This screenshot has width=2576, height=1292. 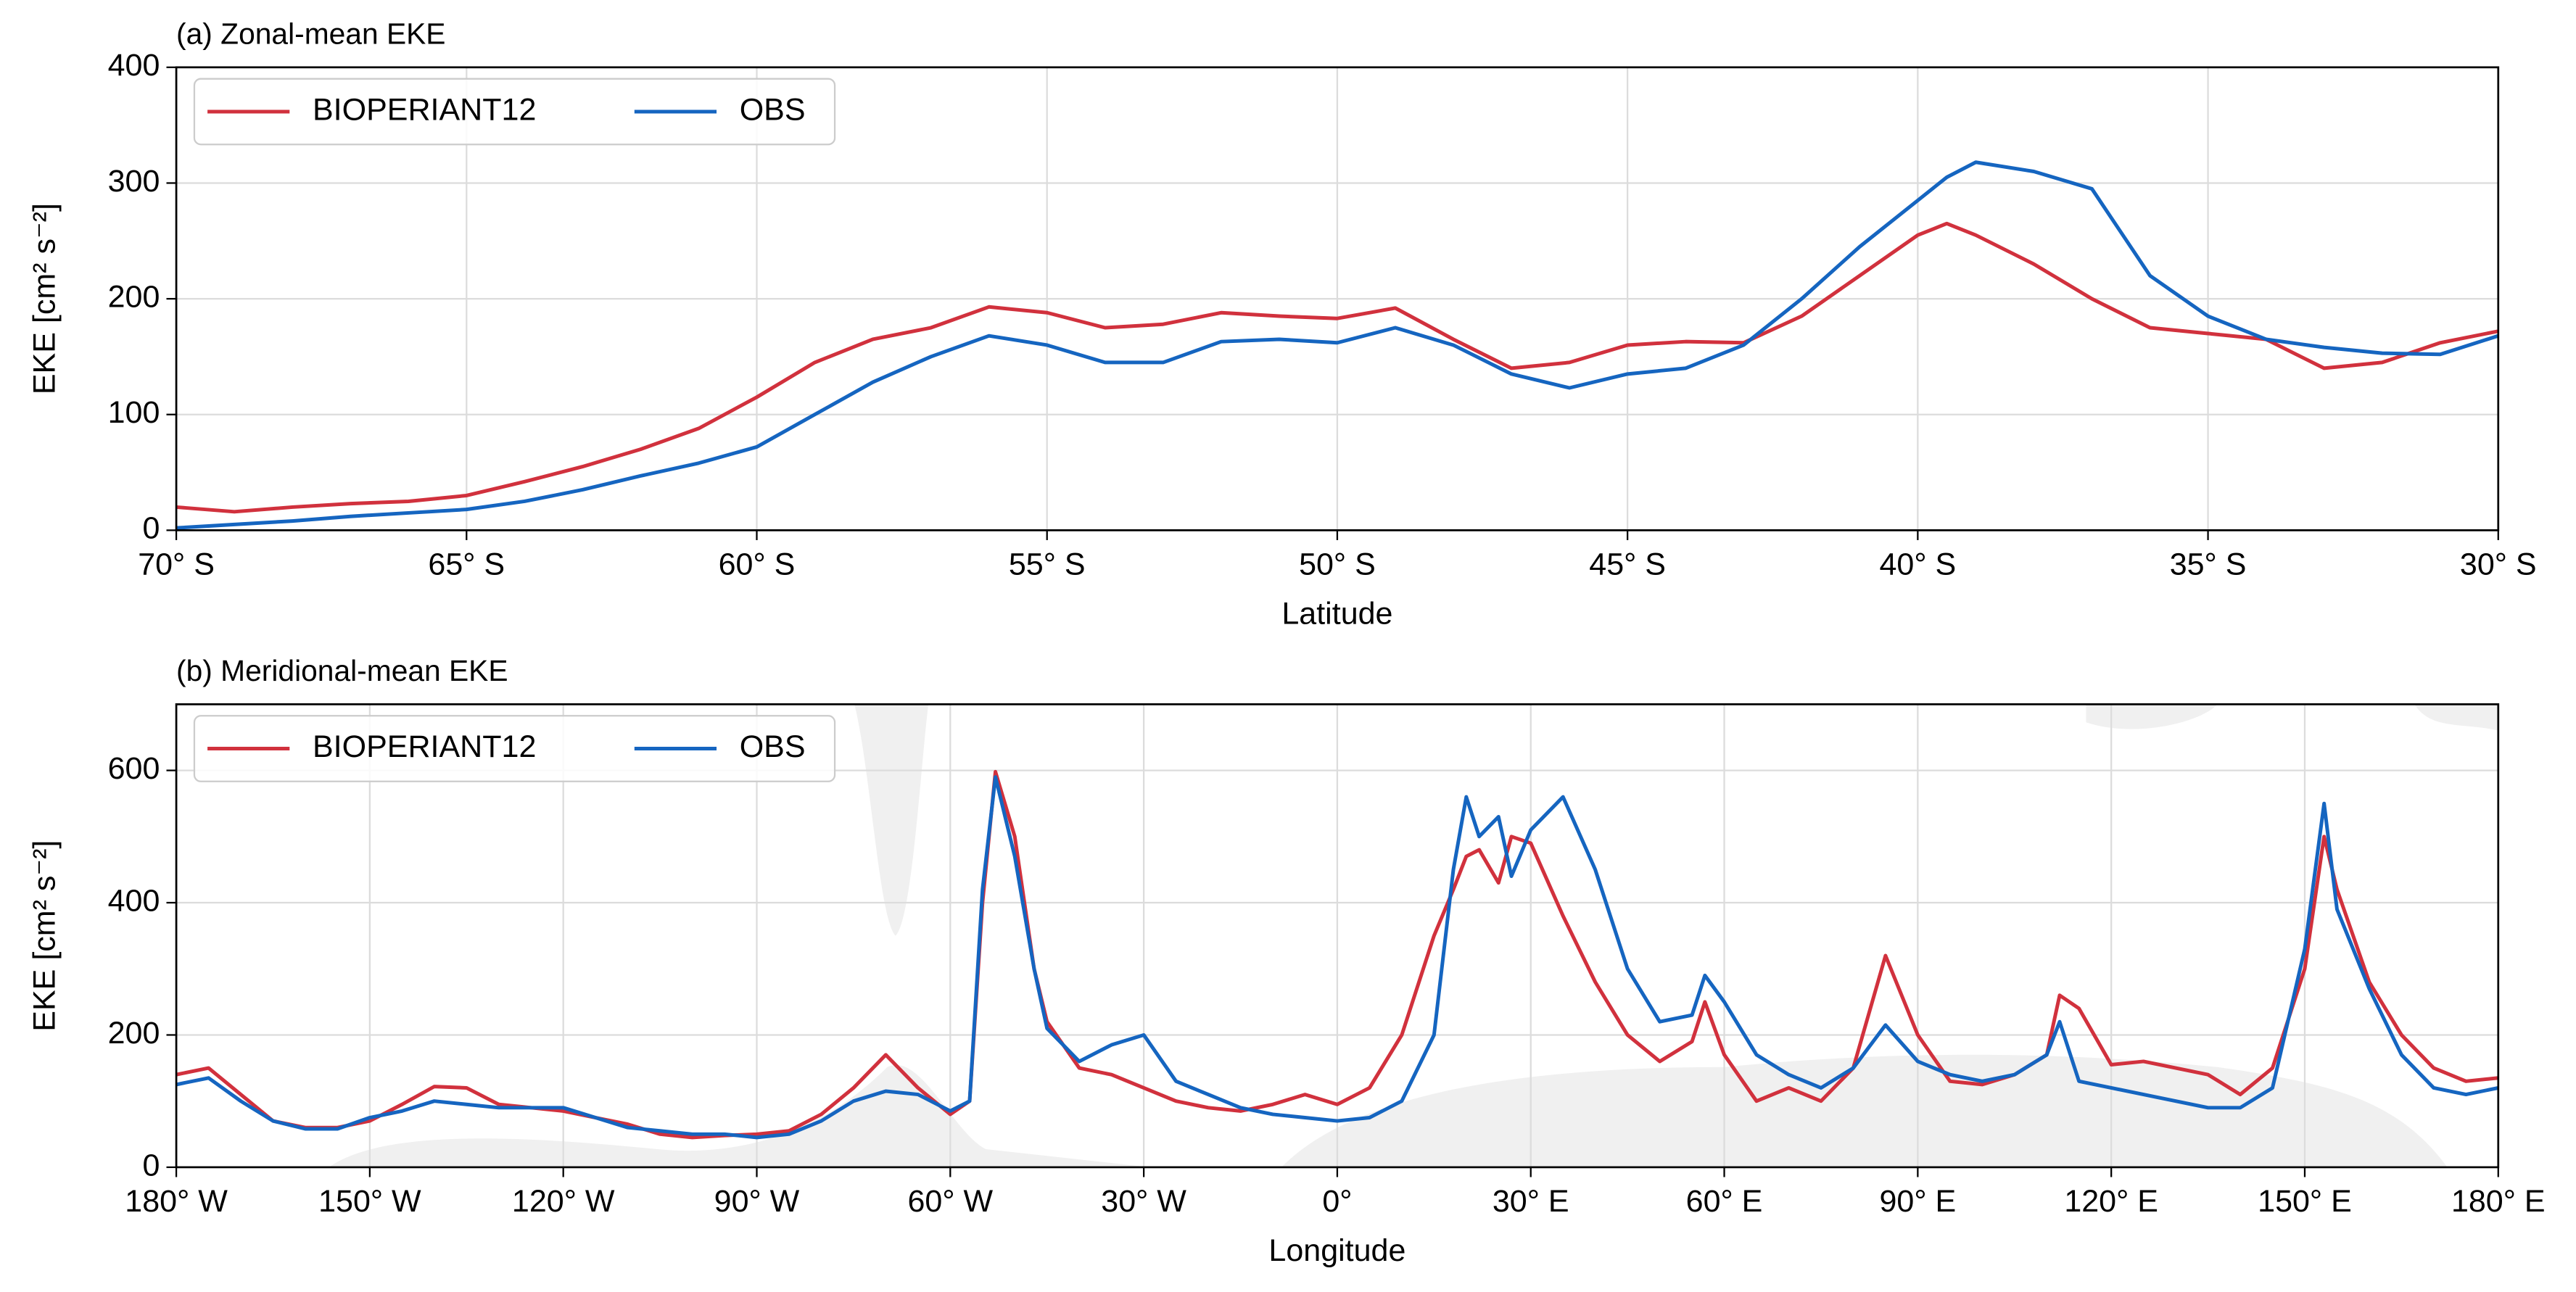 I want to click on y-tick-label: 100, so click(x=134, y=412).